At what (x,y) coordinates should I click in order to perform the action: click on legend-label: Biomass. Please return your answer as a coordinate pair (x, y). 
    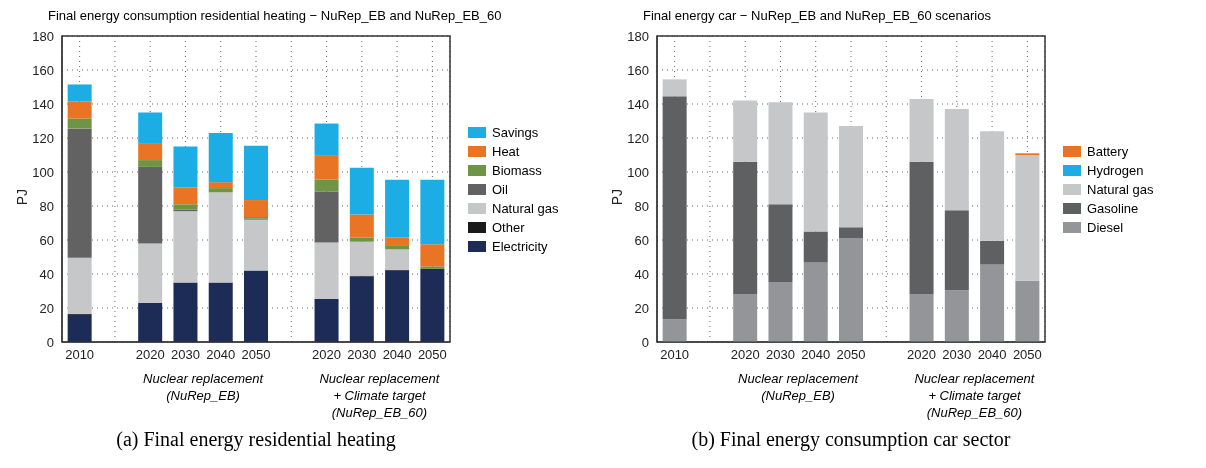
    Looking at the image, I should click on (517, 170).